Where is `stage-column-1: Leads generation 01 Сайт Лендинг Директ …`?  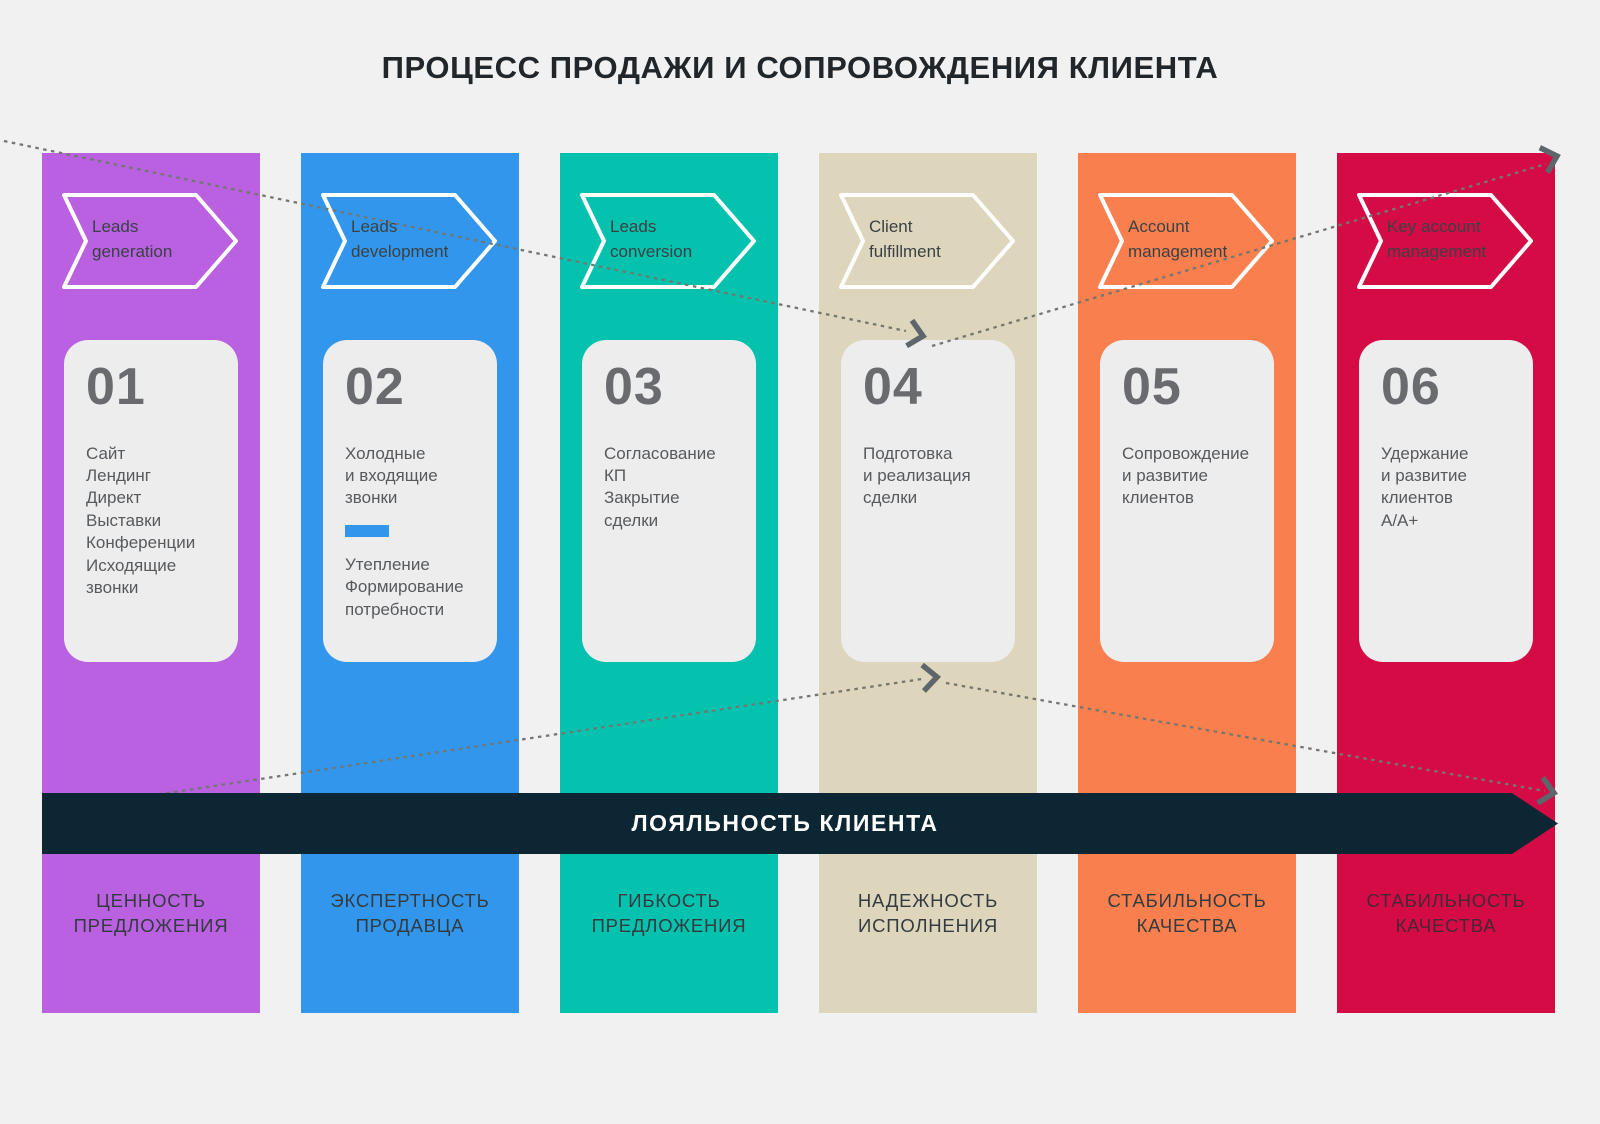 stage-column-1: Leads generation 01 Сайт Лендинг Директ … is located at coordinates (151, 583).